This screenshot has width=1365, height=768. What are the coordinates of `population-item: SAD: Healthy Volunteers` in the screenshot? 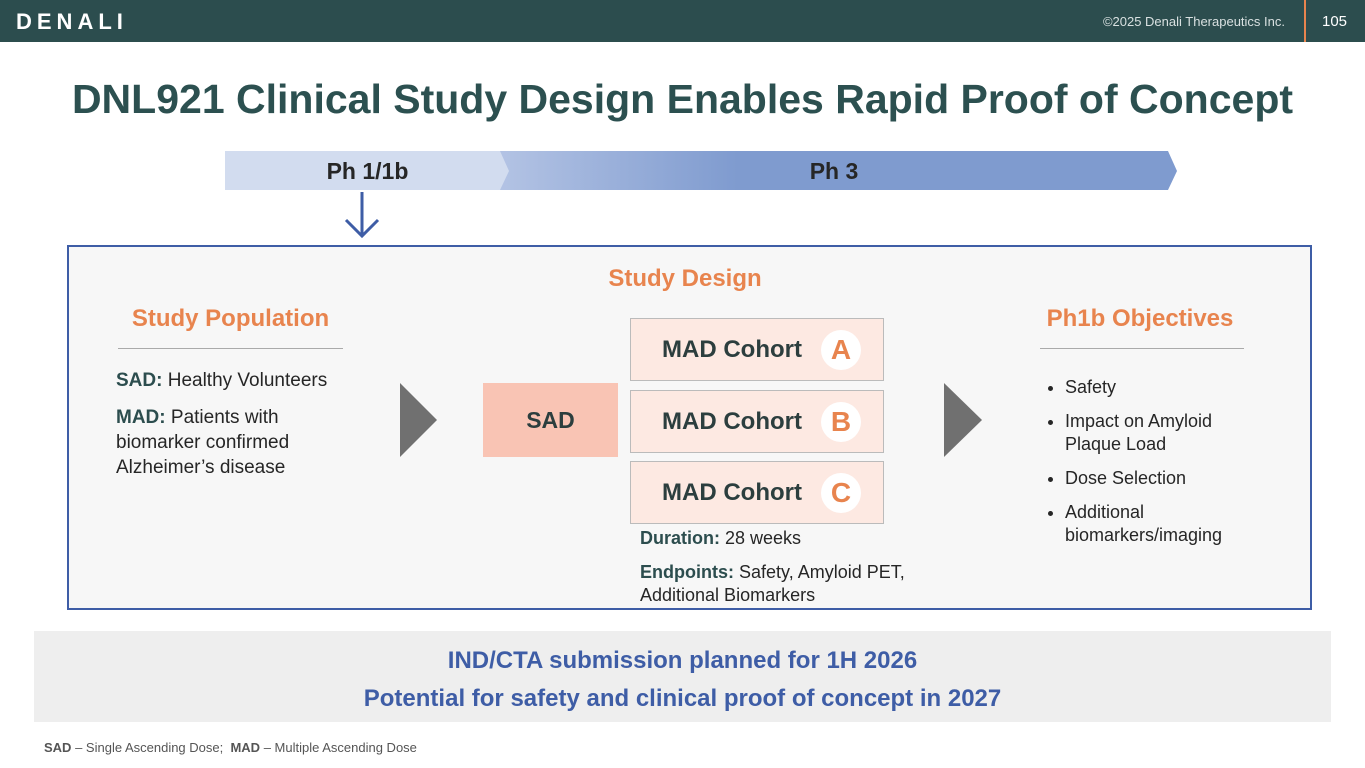 It's located at (236, 380).